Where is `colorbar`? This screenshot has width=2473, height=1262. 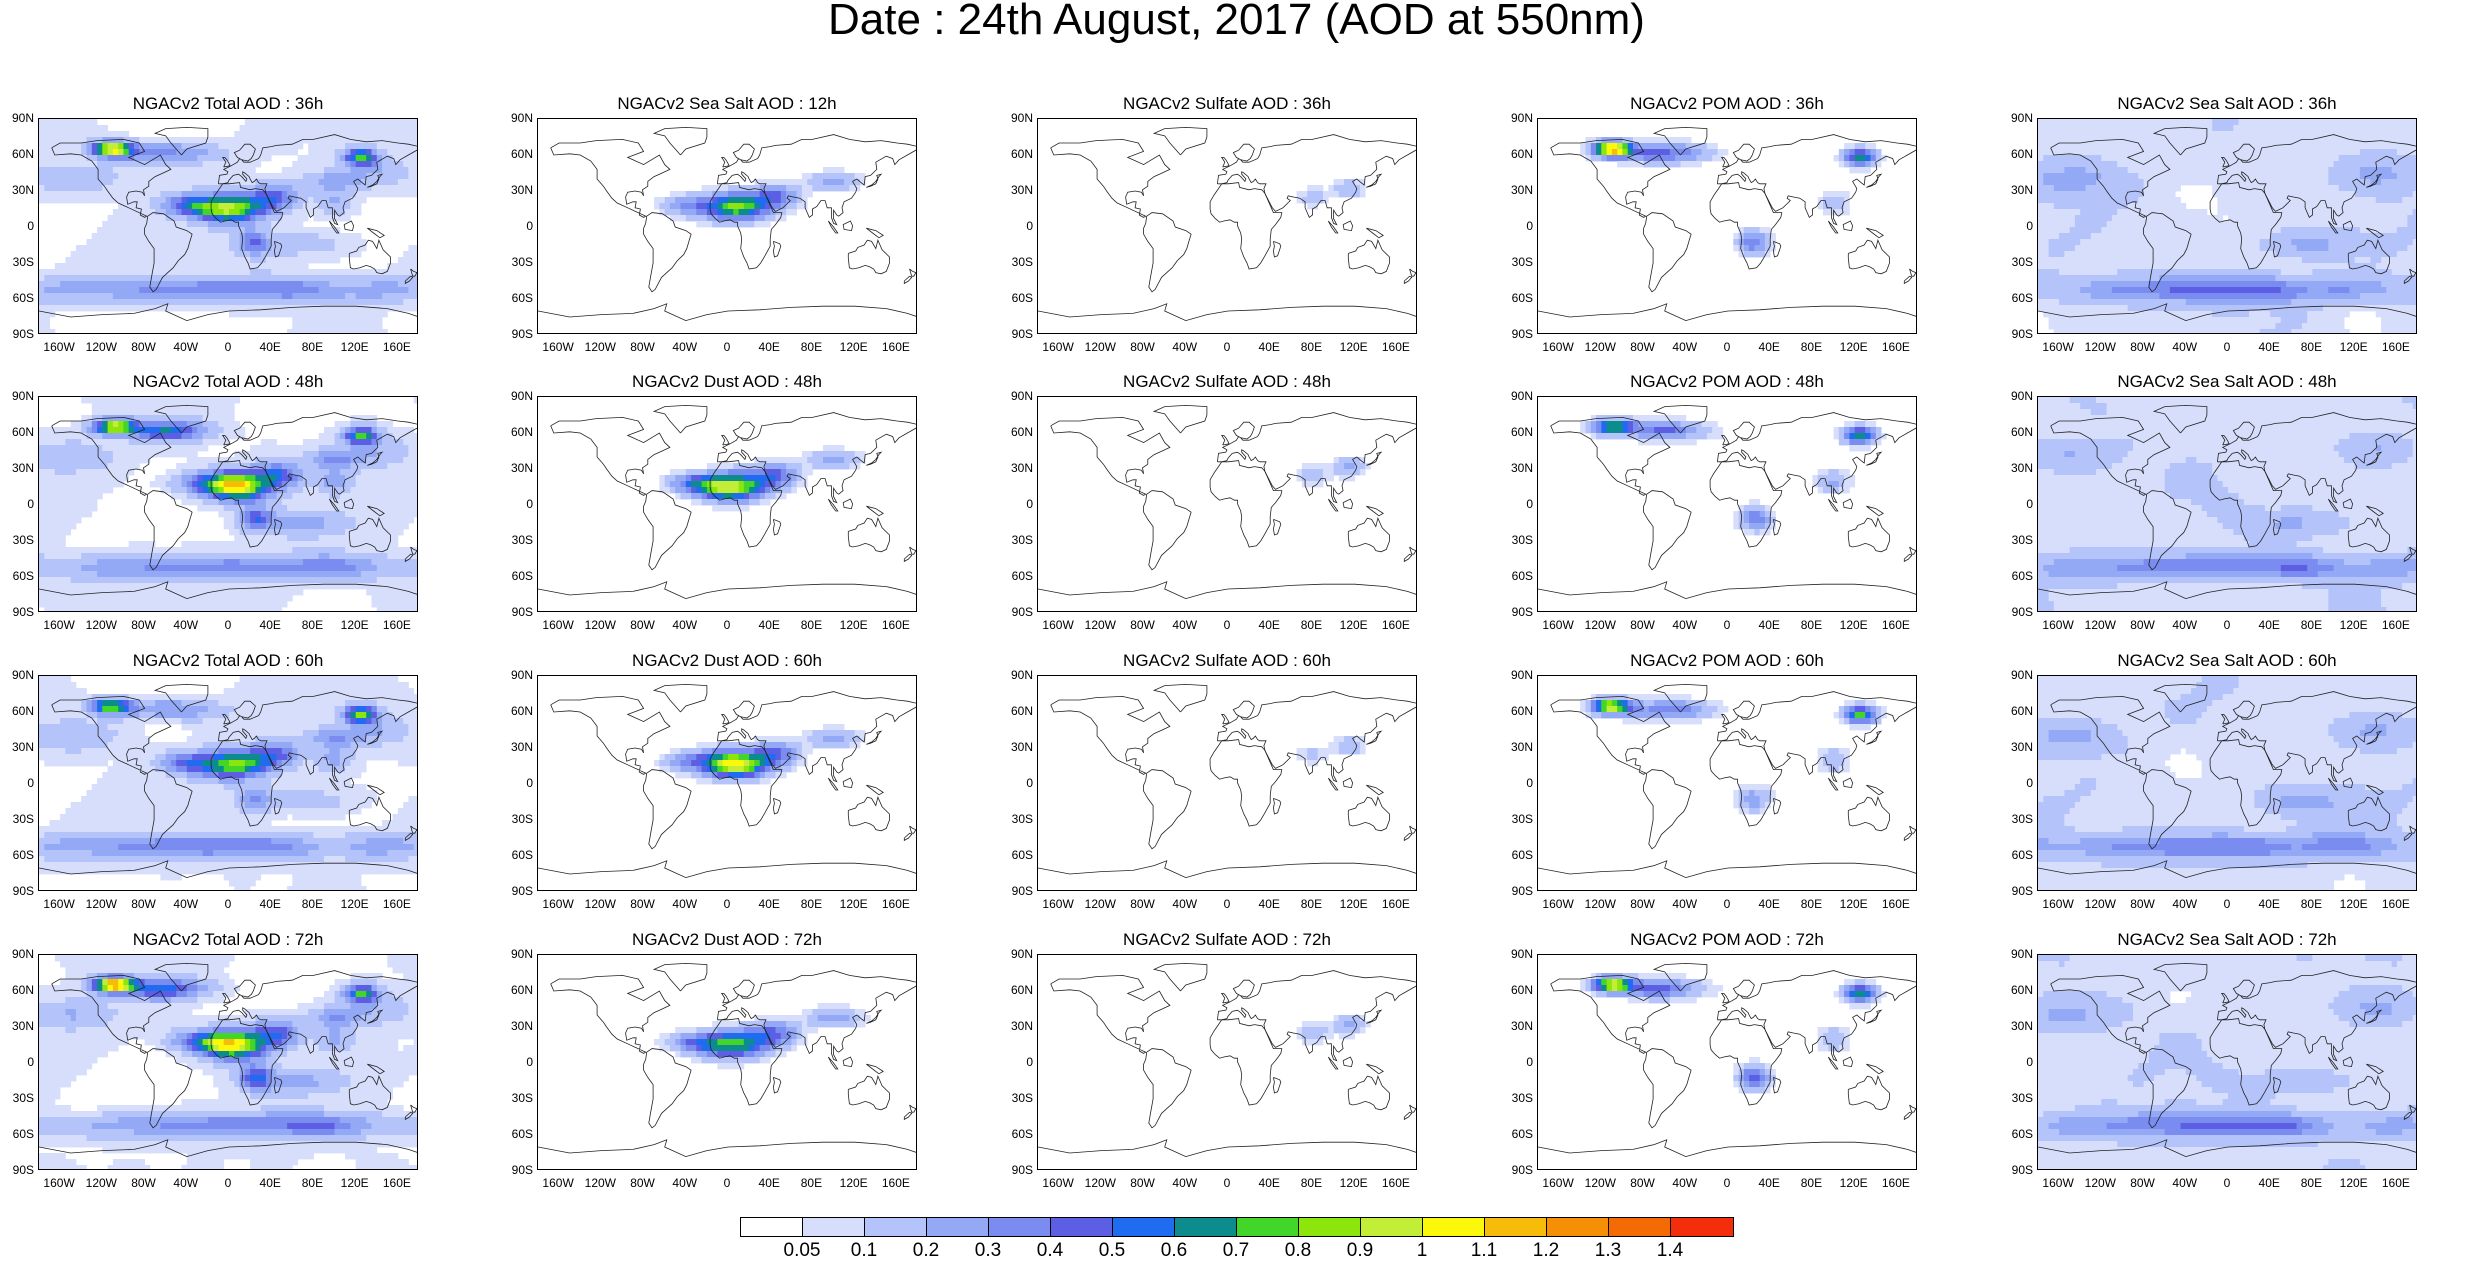
colorbar is located at coordinates (1237, 1227).